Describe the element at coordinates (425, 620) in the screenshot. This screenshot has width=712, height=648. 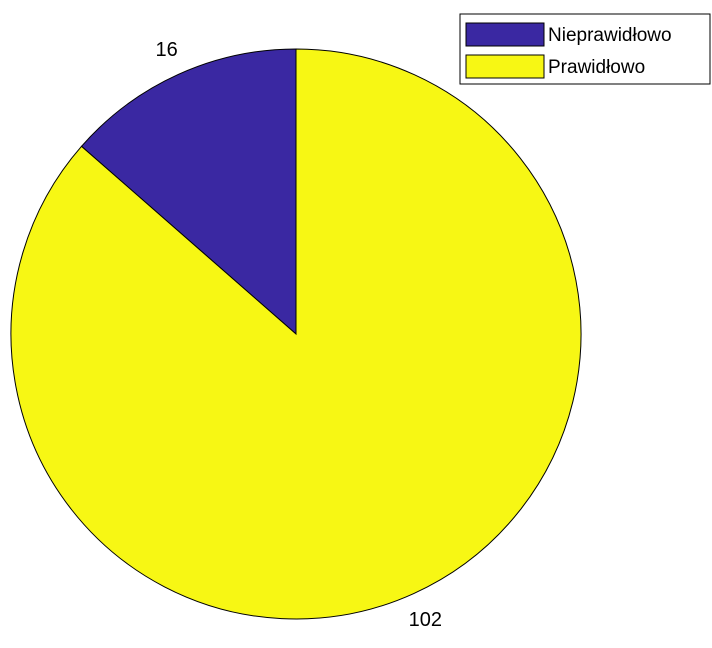
I see `pie-slice-value-label: 102` at that location.